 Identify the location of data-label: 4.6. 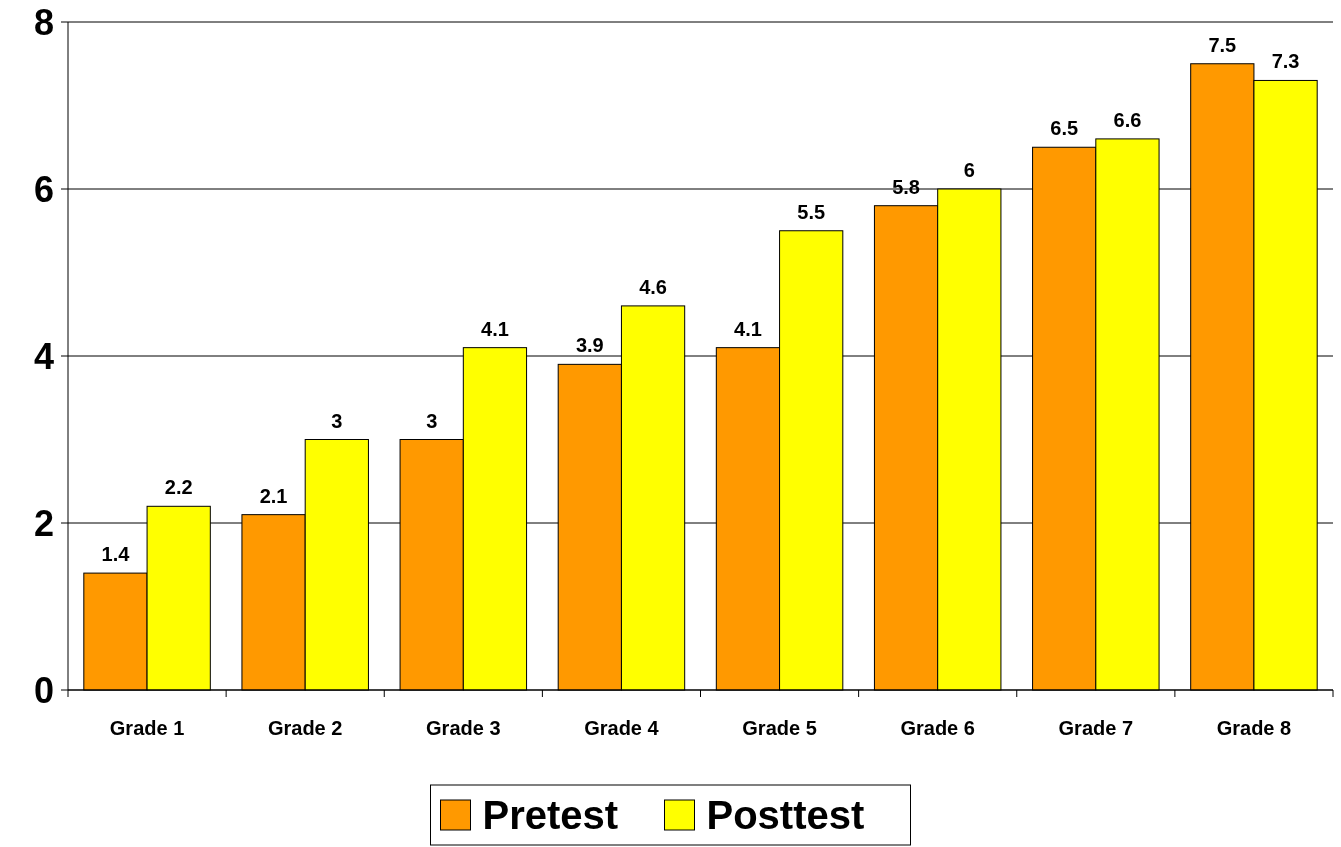
(653, 286).